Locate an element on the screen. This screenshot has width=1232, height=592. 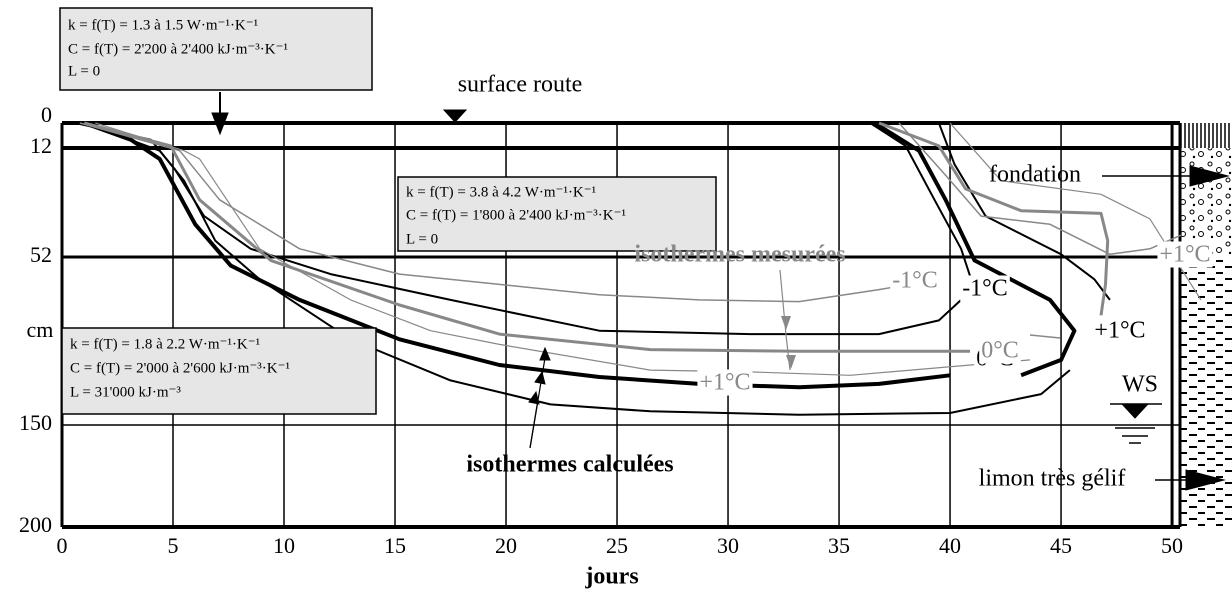
layer-property: k = f(T) = 1.8 à 2.2 W·m⁻¹·K⁻¹ is located at coordinates (165, 344).